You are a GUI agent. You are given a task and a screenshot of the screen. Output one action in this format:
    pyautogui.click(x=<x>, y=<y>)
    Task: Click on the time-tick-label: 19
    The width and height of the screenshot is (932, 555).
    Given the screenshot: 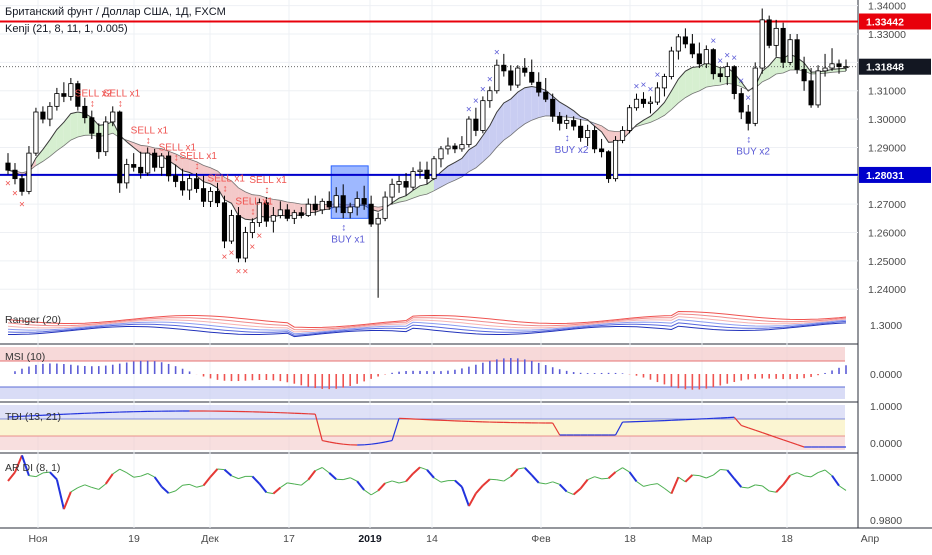 What is the action you would take?
    pyautogui.click(x=134, y=539)
    